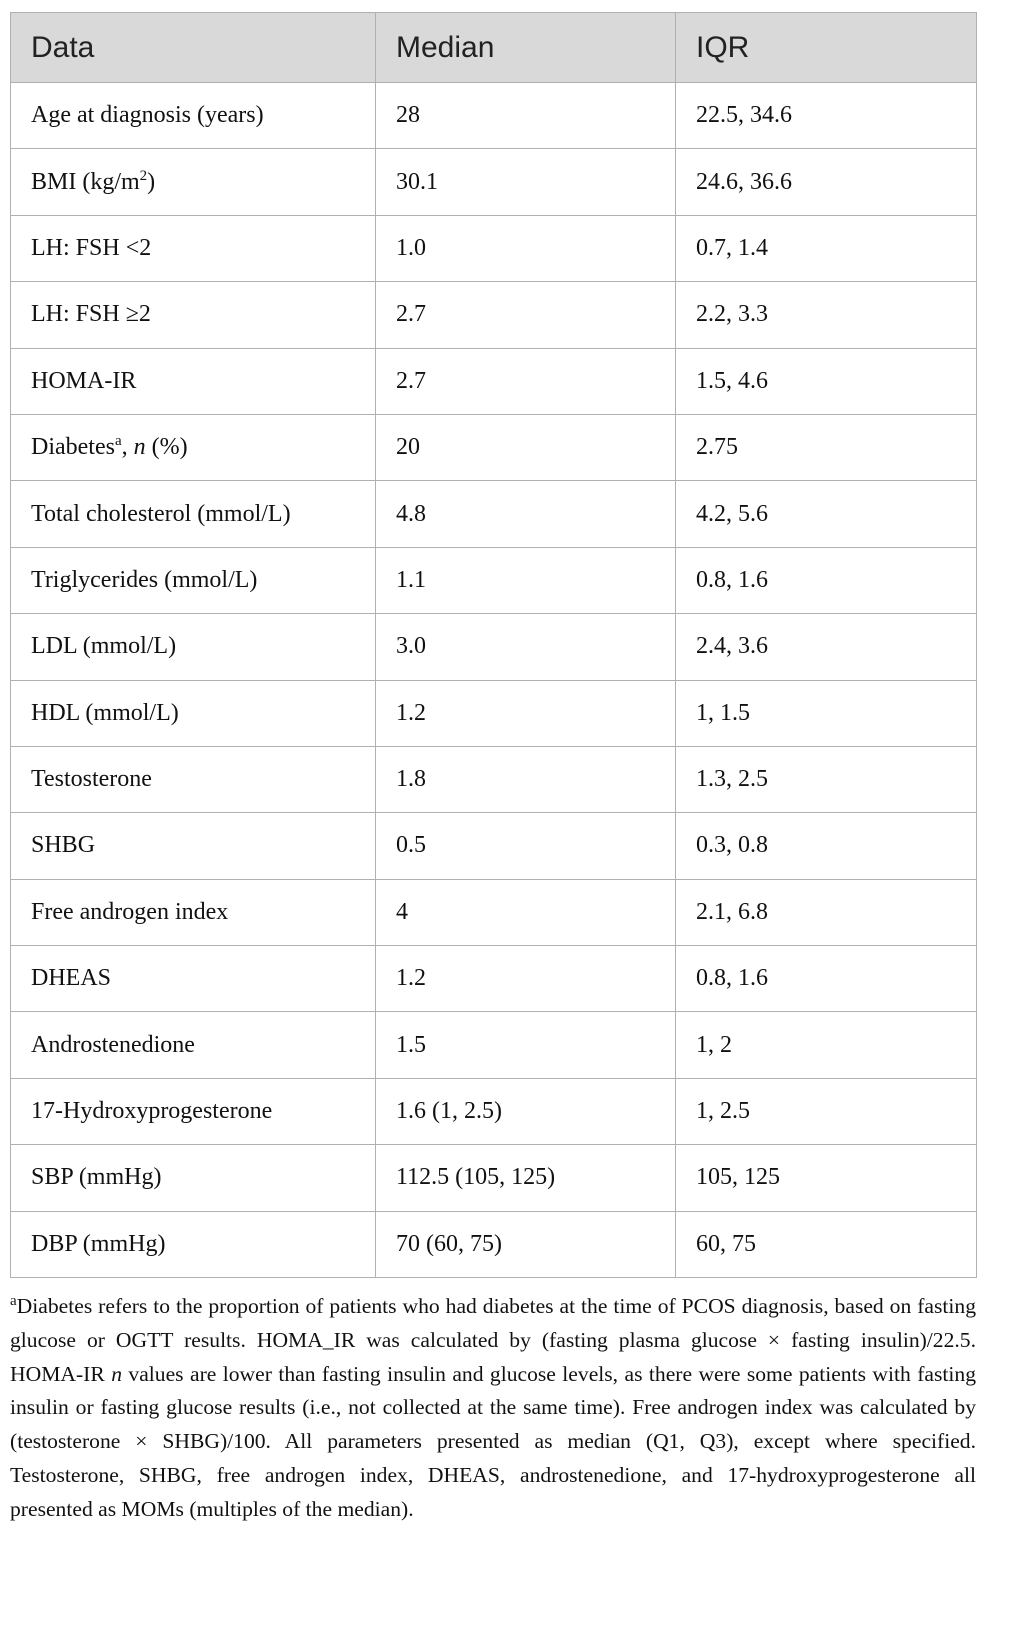  I want to click on table-row: DBP (mmHg) 70 (60, 75) 60, 75, so click(493, 1244).